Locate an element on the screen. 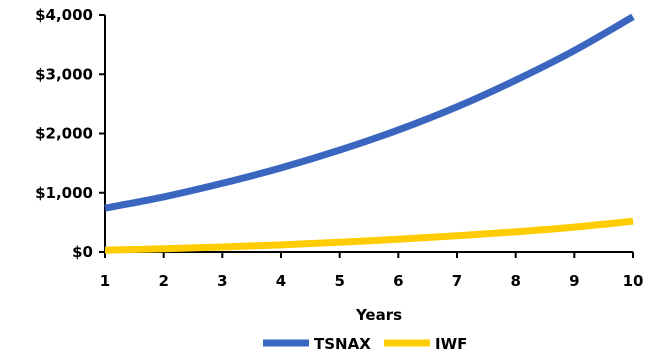  y-tick-label: $2,000 is located at coordinates (64, 134).